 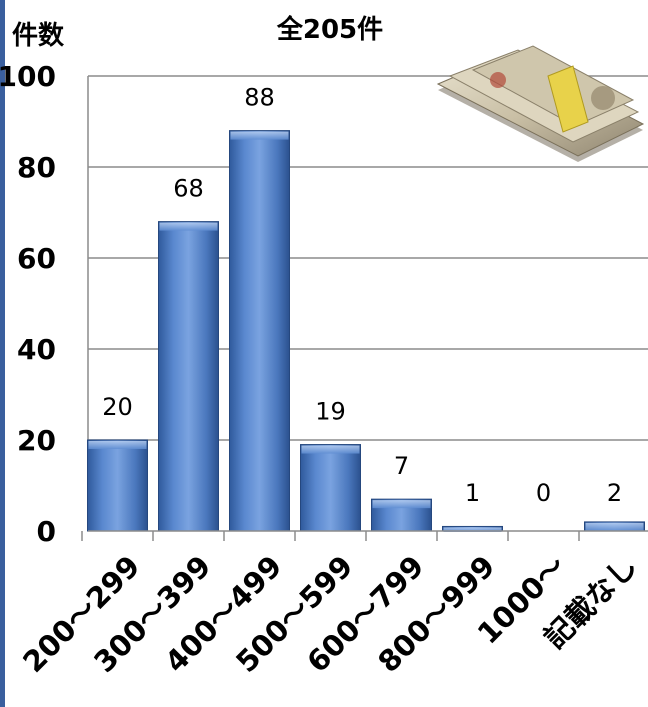 What do you see at coordinates (46, 531) in the screenshot?
I see `y-tick-label: 0` at bounding box center [46, 531].